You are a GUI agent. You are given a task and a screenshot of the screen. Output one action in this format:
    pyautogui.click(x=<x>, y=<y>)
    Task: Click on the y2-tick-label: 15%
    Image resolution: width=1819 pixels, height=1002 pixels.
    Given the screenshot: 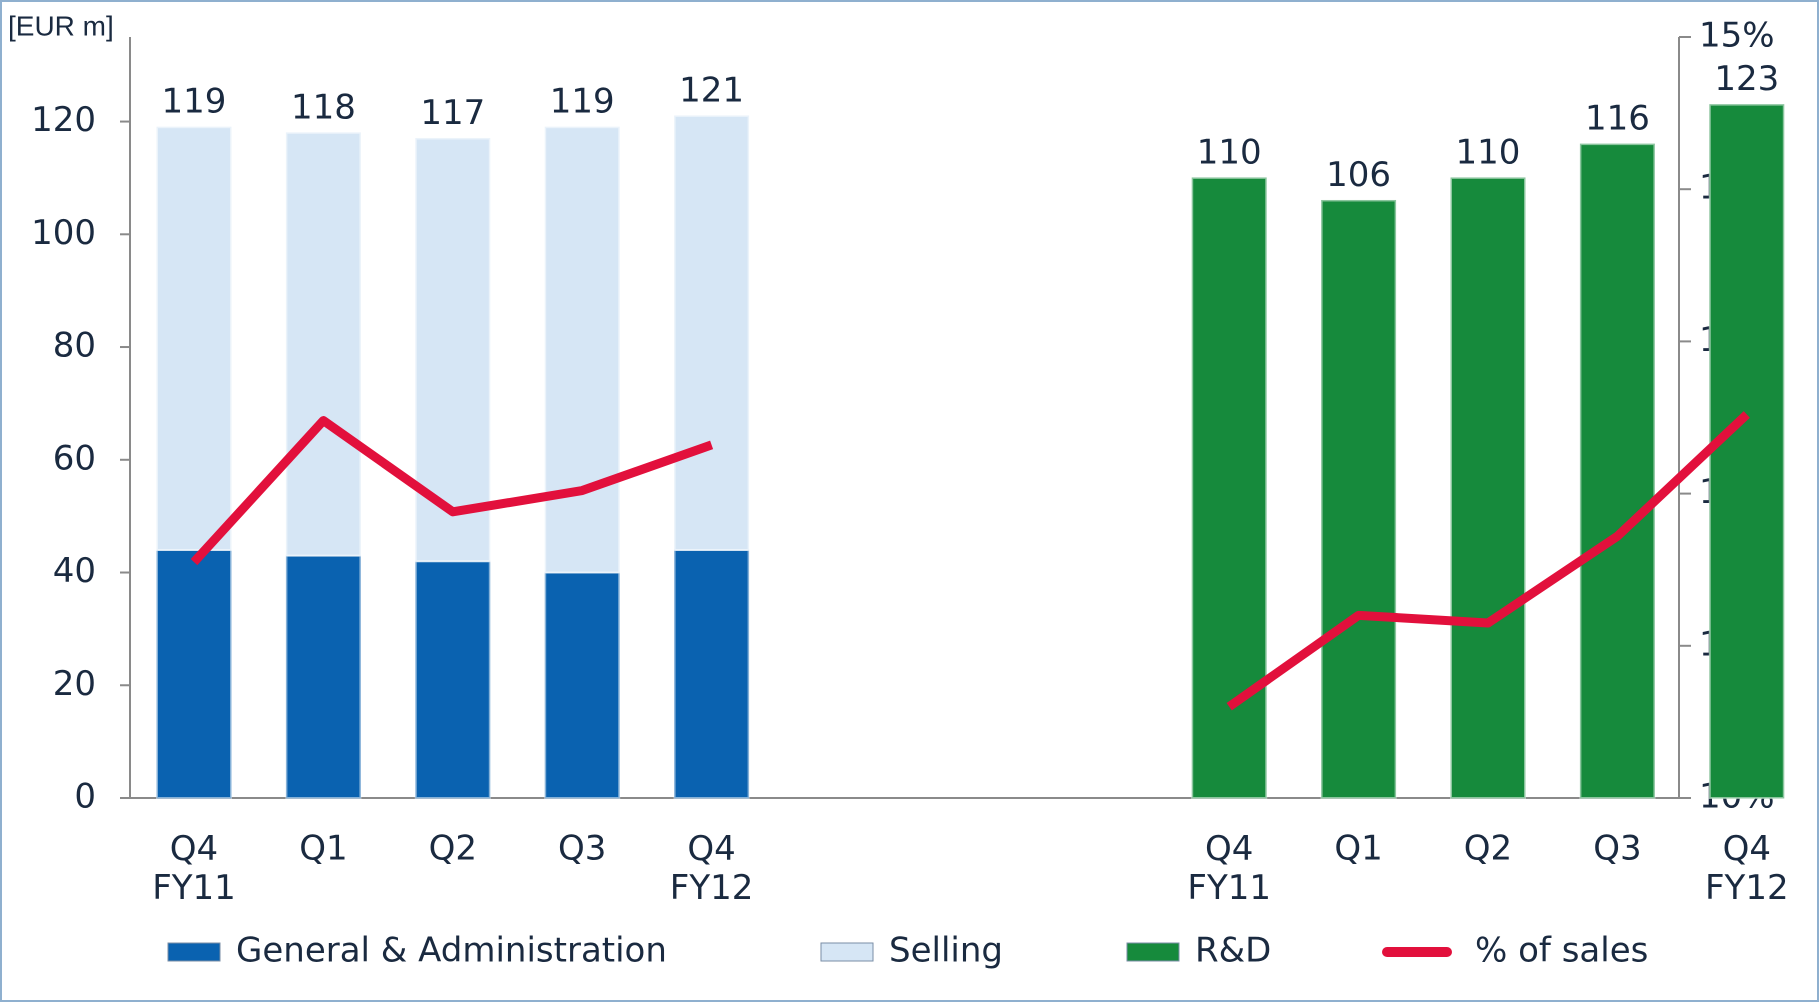 What is the action you would take?
    pyautogui.click(x=1737, y=36)
    